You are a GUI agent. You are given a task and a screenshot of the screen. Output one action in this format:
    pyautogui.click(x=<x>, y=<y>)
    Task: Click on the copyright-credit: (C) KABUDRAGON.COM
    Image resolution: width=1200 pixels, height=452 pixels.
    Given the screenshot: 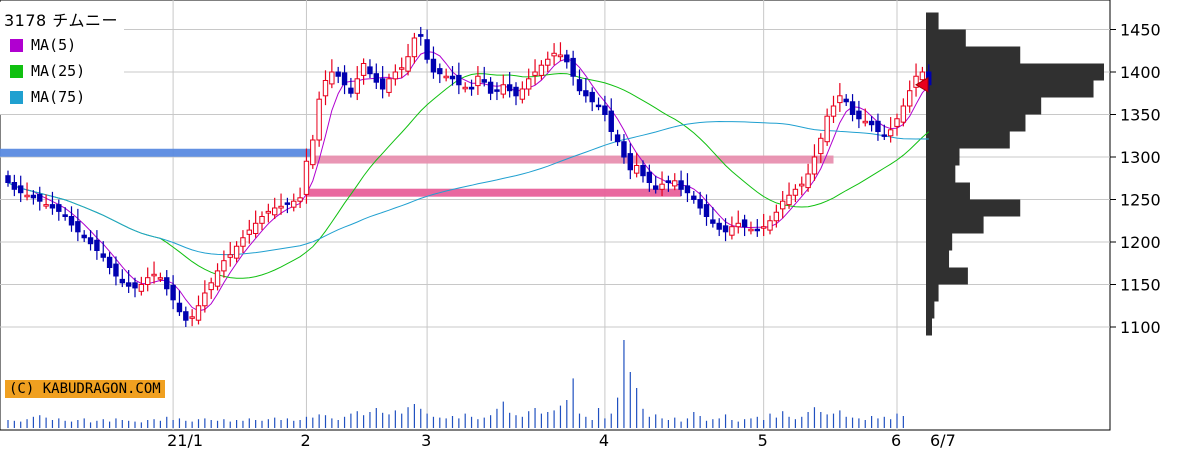 What is the action you would take?
    pyautogui.click(x=85, y=389)
    